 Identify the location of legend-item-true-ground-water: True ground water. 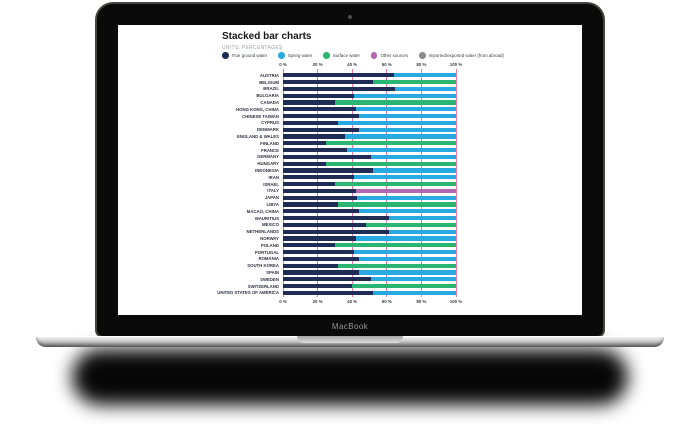
(244, 55).